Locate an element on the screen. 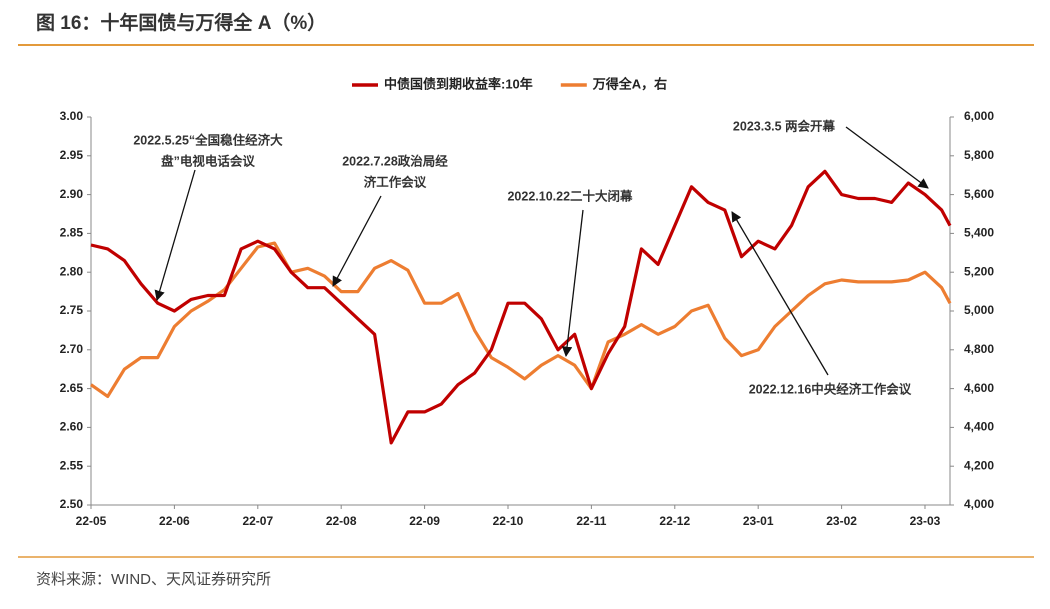 The width and height of the screenshot is (1050, 609). annotation: 2022.7.28政治局经 is located at coordinates (395, 160).